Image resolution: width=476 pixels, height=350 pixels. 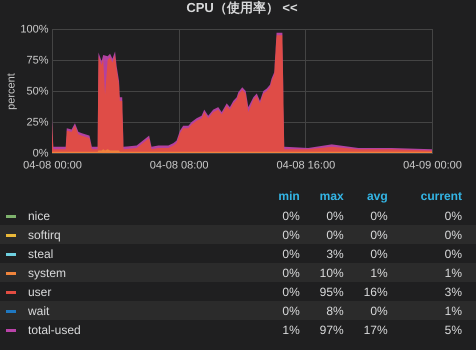 I want to click on text: avg, so click(x=377, y=196).